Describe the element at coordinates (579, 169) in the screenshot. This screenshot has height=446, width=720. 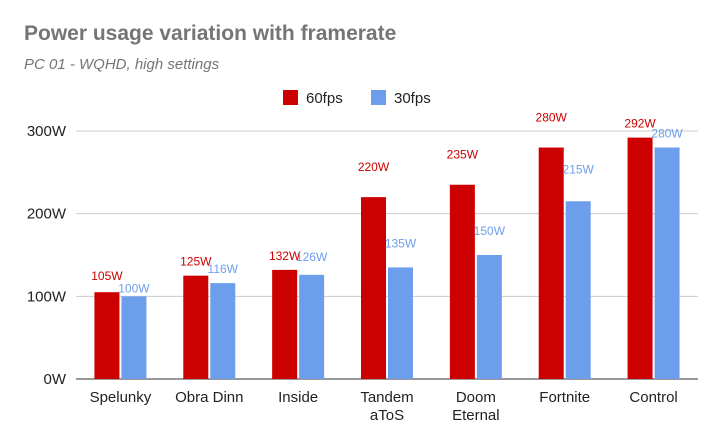
I see `data-label: 215W` at that location.